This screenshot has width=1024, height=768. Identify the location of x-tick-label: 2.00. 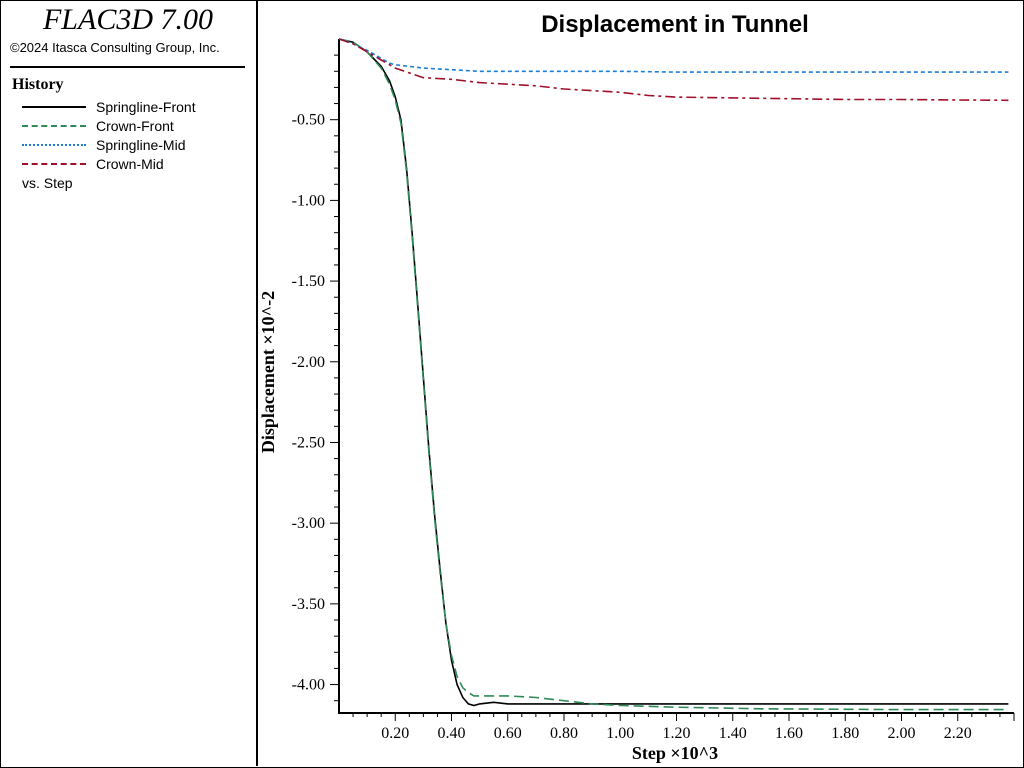
(902, 733).